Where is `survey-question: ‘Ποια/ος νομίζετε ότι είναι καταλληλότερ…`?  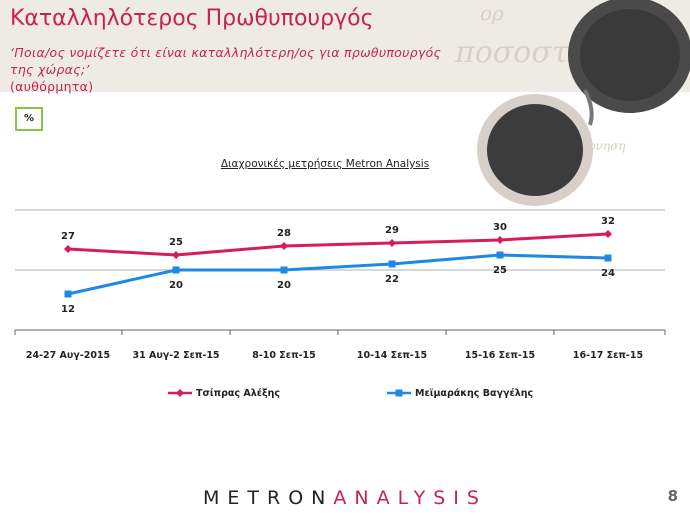
survey-question: ‘Ποια/ος νομίζετε ότι είναι καταλληλότερ… is located at coordinates (226, 61).